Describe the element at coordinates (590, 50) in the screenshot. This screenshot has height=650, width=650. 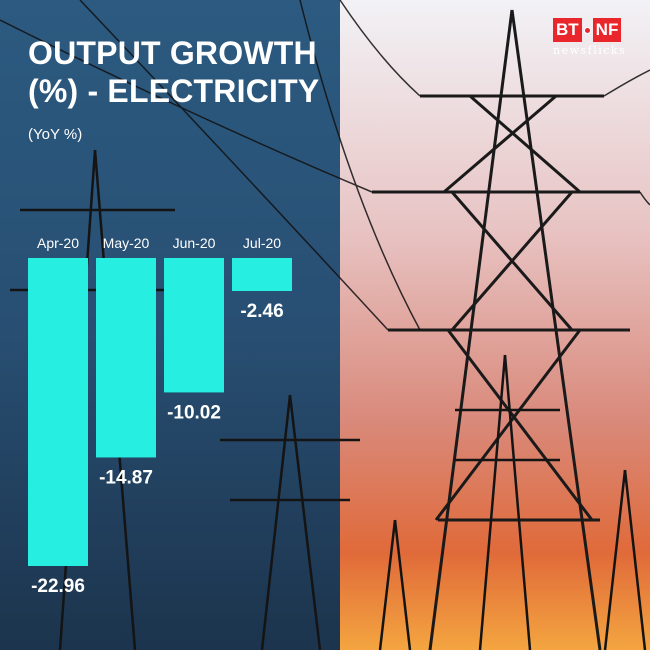
I see `logo-subtitle: newsflicks` at that location.